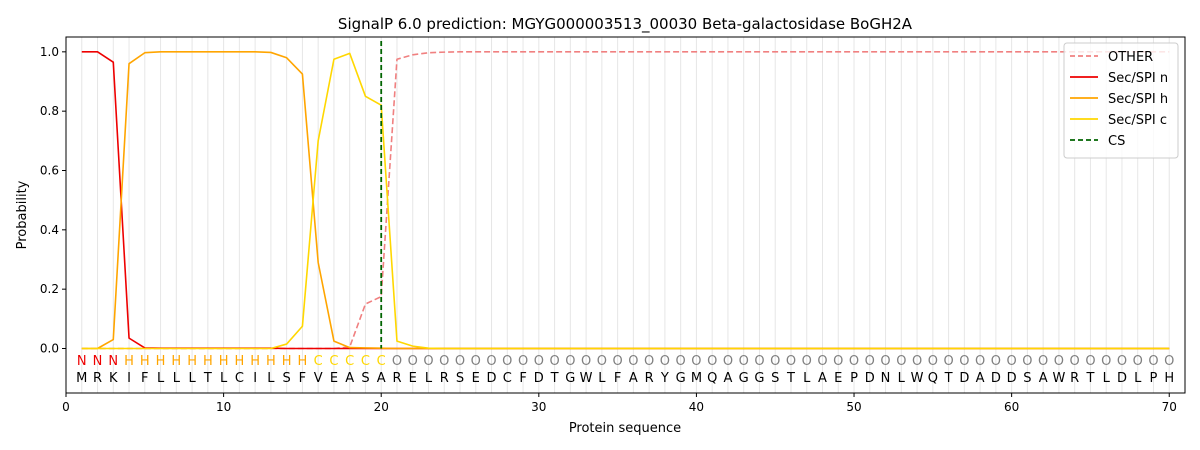 The width and height of the screenshot is (1200, 450). I want to click on legend-label: CS, so click(1116, 141).